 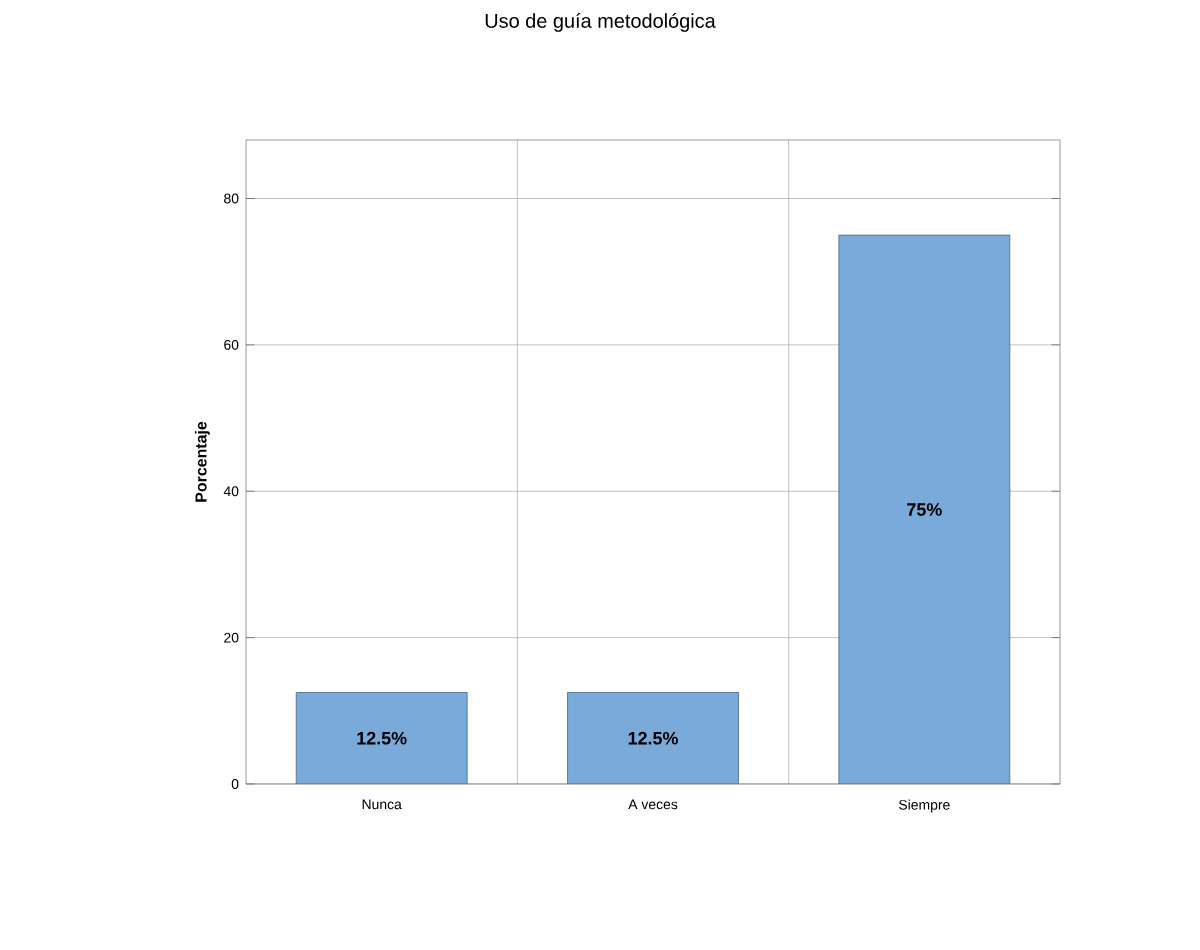 I want to click on data-label: 75%, so click(x=924, y=509).